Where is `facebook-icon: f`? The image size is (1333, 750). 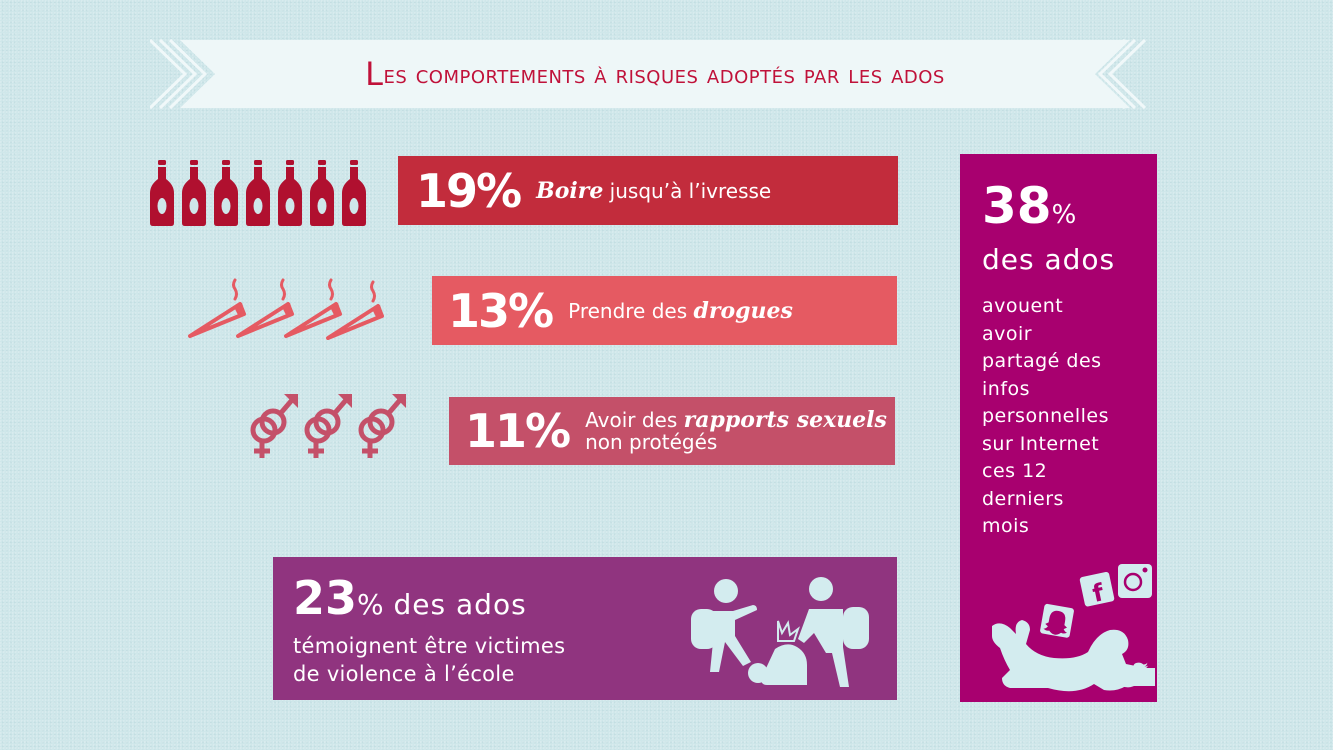
facebook-icon: f is located at coordinates (1097, 589).